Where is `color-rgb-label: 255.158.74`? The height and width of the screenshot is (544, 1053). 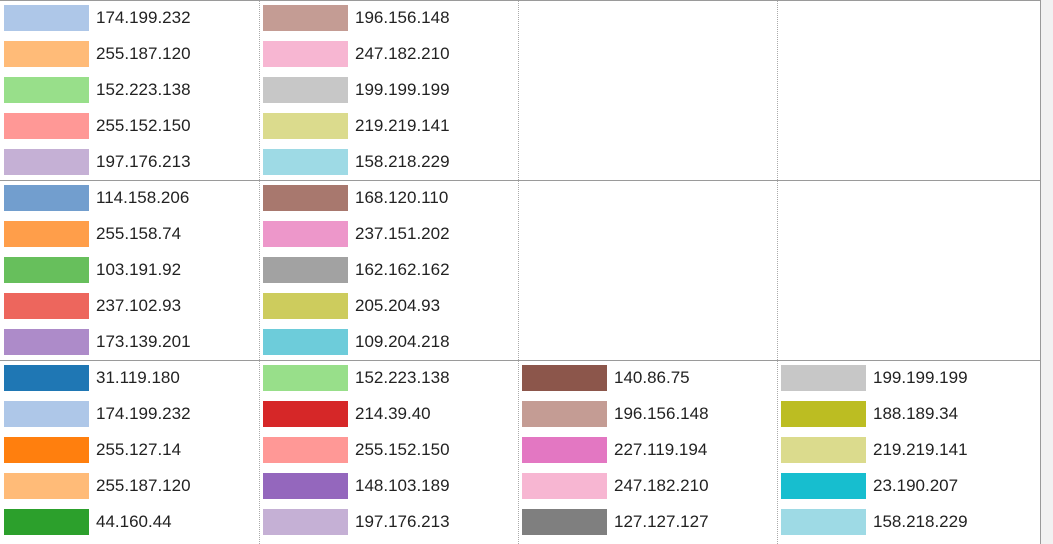 color-rgb-label: 255.158.74 is located at coordinates (139, 233).